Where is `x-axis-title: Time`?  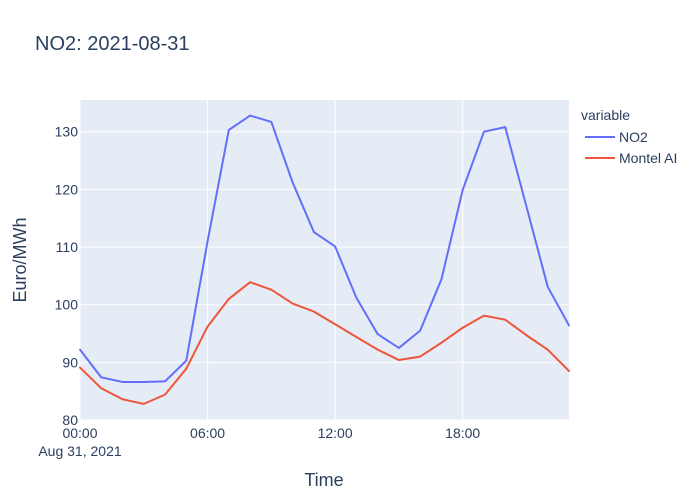
x-axis-title: Time is located at coordinates (323, 480).